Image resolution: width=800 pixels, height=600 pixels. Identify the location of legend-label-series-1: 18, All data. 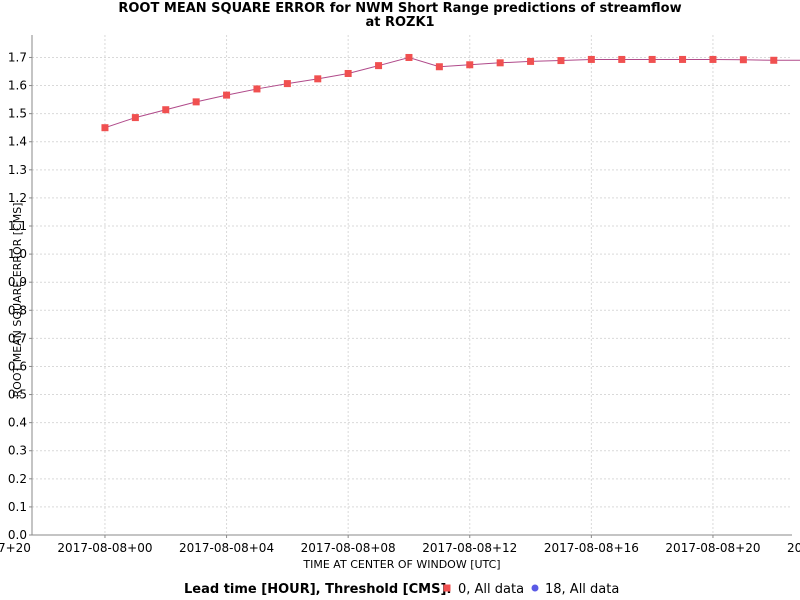
(582, 589).